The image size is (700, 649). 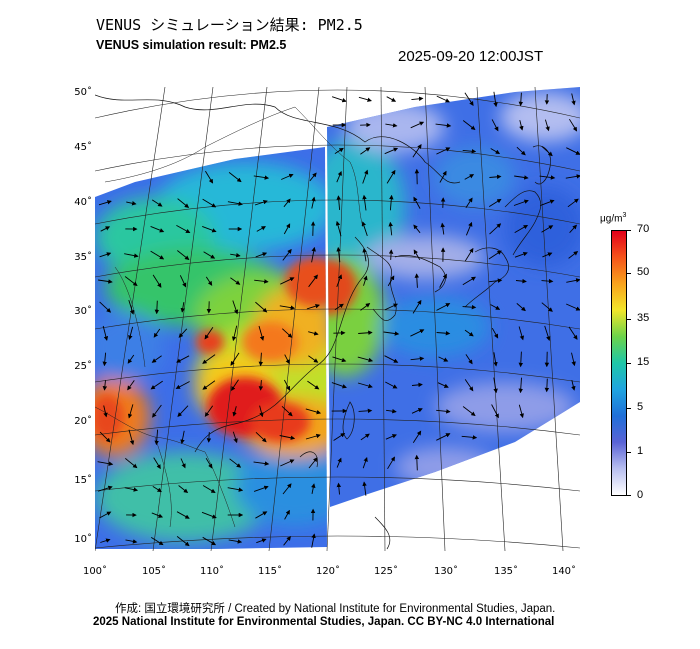 I want to click on lat-tick-25: 25˚, so click(x=83, y=366).